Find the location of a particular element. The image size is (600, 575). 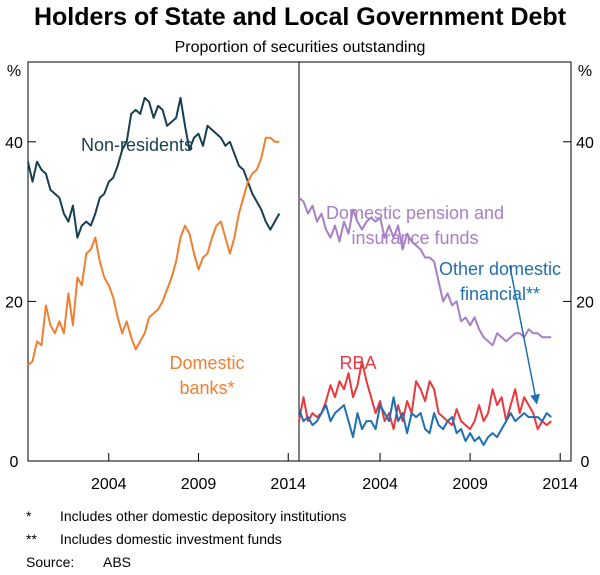

footnote-1-symbol: * is located at coordinates (29, 516).